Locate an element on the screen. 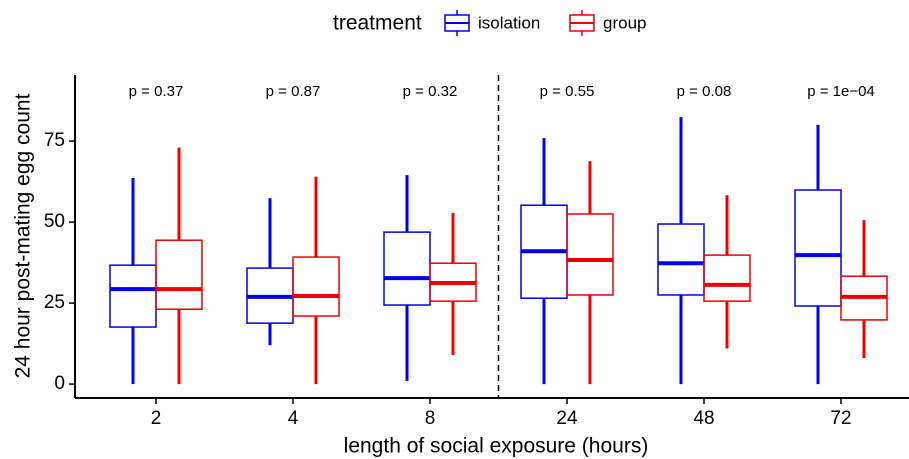 The height and width of the screenshot is (459, 909). x-tick-label: 24 is located at coordinates (567, 418).